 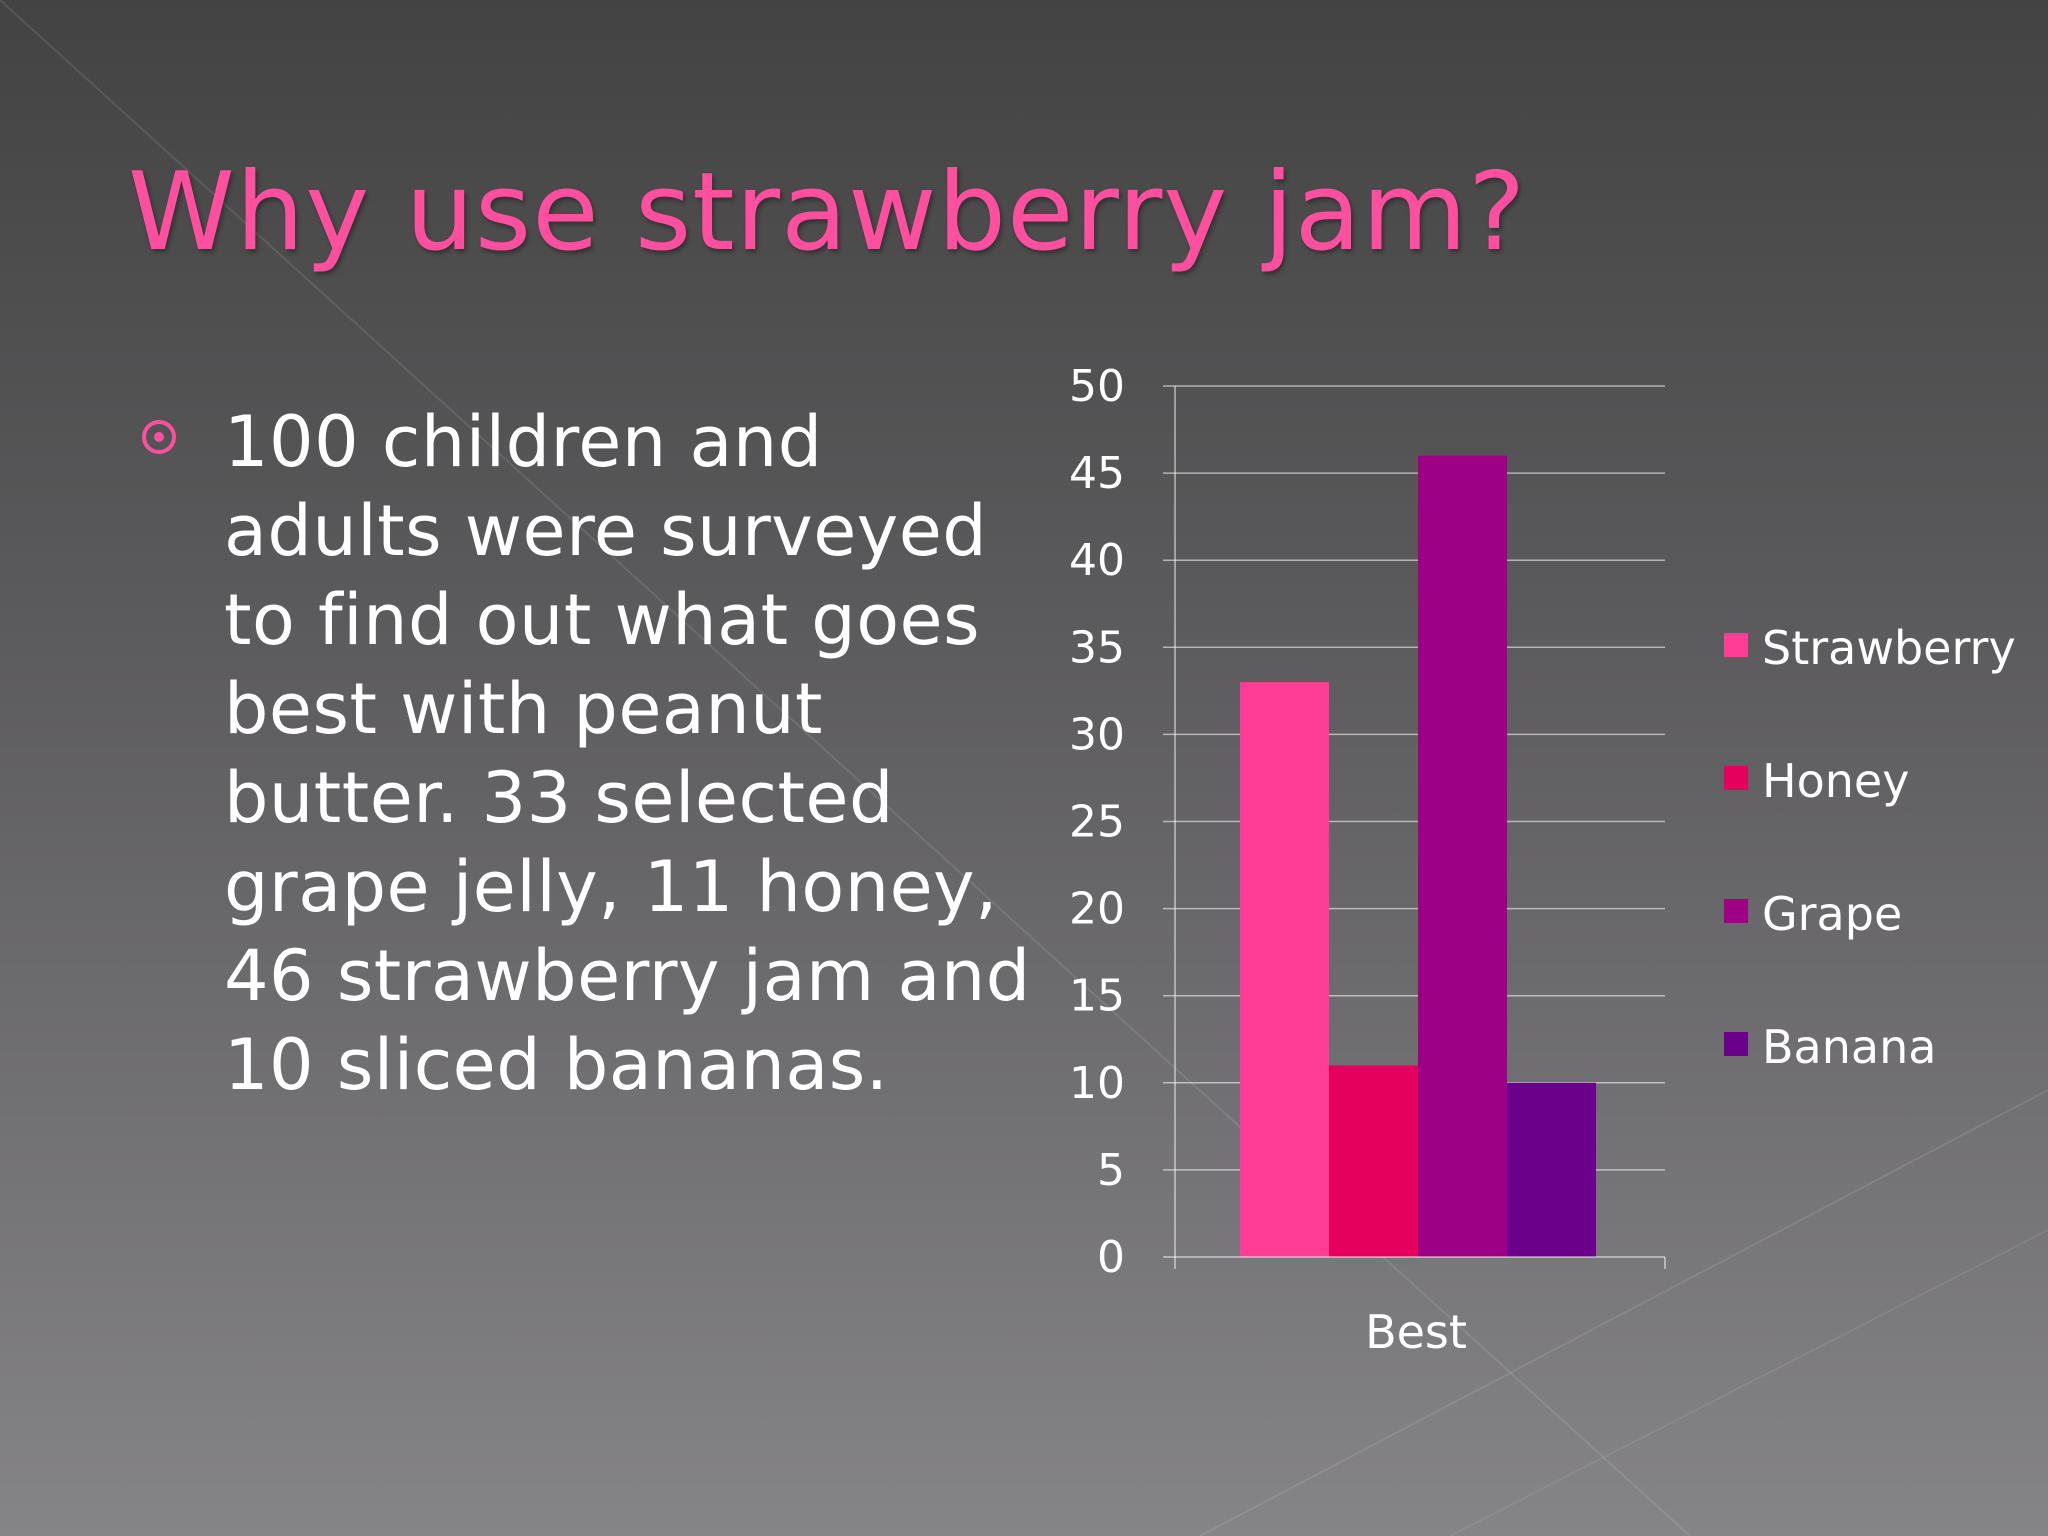 What do you see at coordinates (1111, 1257) in the screenshot?
I see `y-tick-label: 0` at bounding box center [1111, 1257].